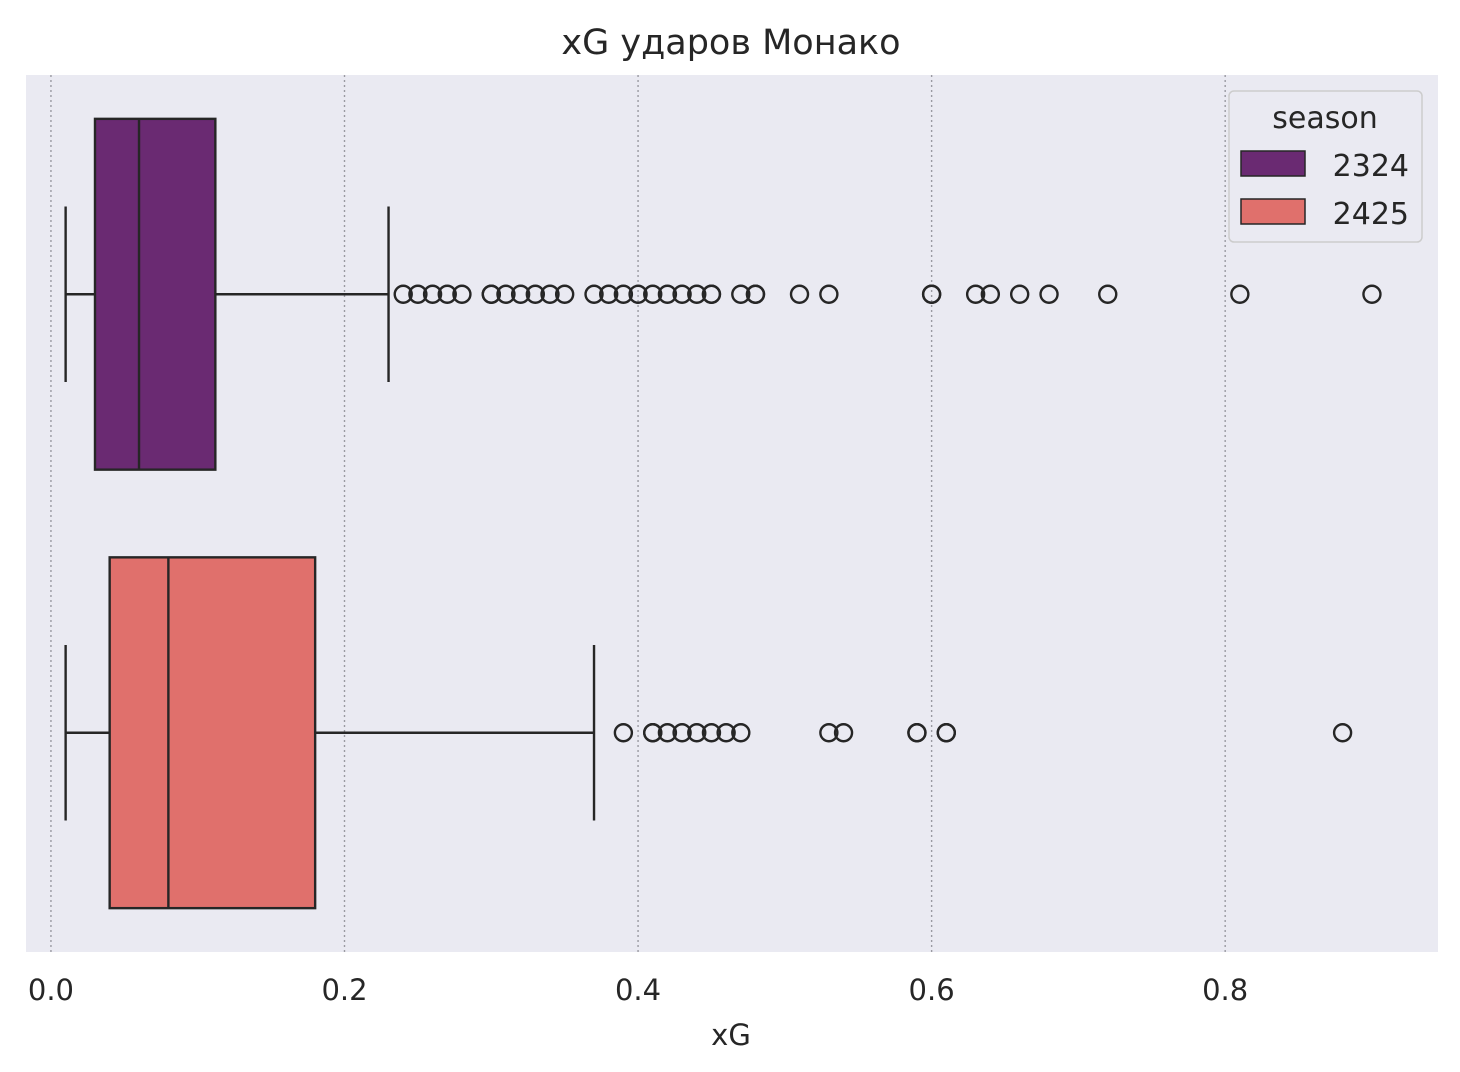 This screenshot has width=1460, height=1072. Describe the element at coordinates (1371, 166) in the screenshot. I see `legend-label-2324: 2324` at that location.